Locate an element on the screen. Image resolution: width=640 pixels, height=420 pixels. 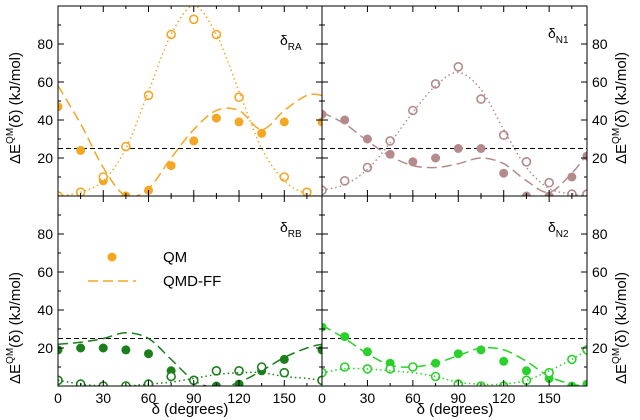
x-axis-label-left: δ (degrees) is located at coordinates (190, 409).